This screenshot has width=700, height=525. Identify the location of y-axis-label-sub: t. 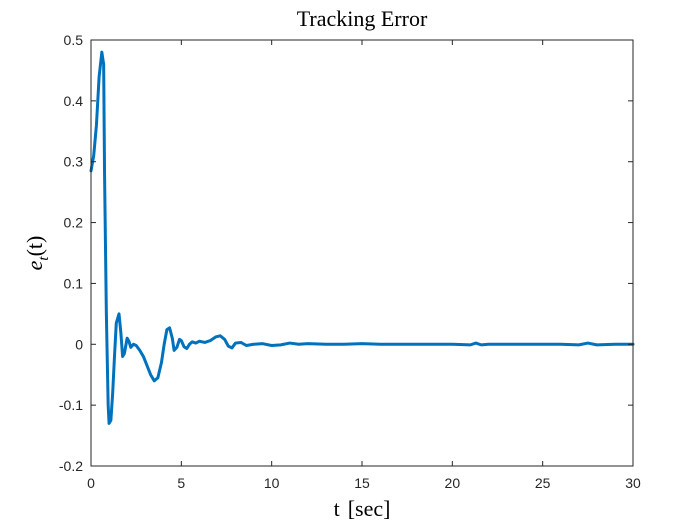
(44, 258).